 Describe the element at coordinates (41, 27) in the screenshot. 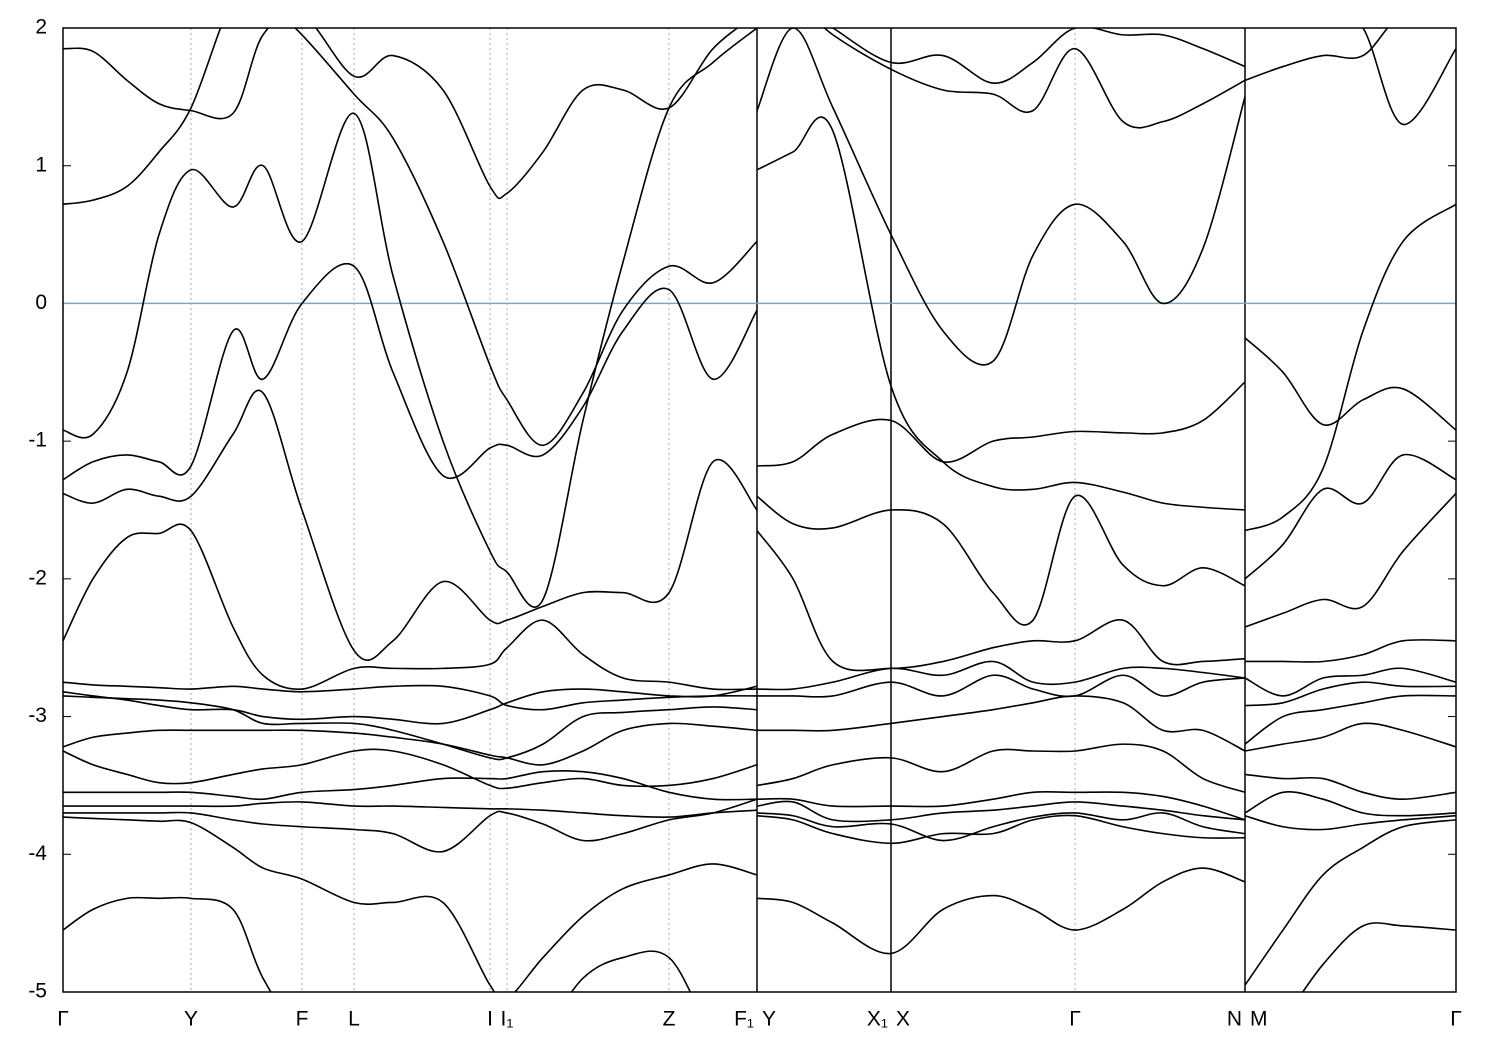

I see `y-tick-label: 2` at that location.